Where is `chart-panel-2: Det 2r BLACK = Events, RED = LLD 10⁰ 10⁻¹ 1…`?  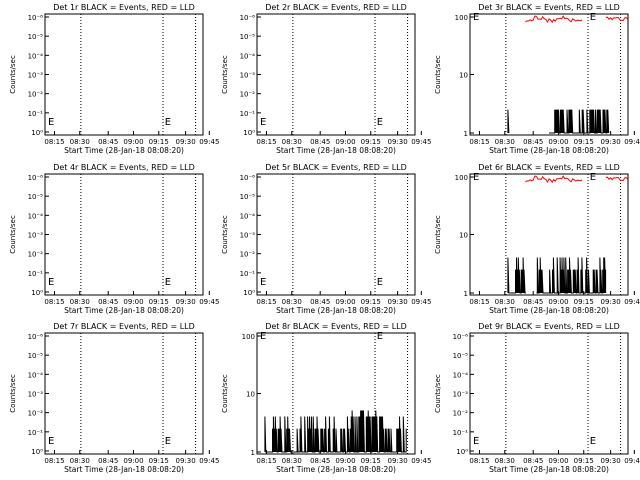 chart-panel-2: Det 2r BLACK = Events, RED = LLD 10⁰ 10⁻¹ 1… is located at coordinates (326, 79).